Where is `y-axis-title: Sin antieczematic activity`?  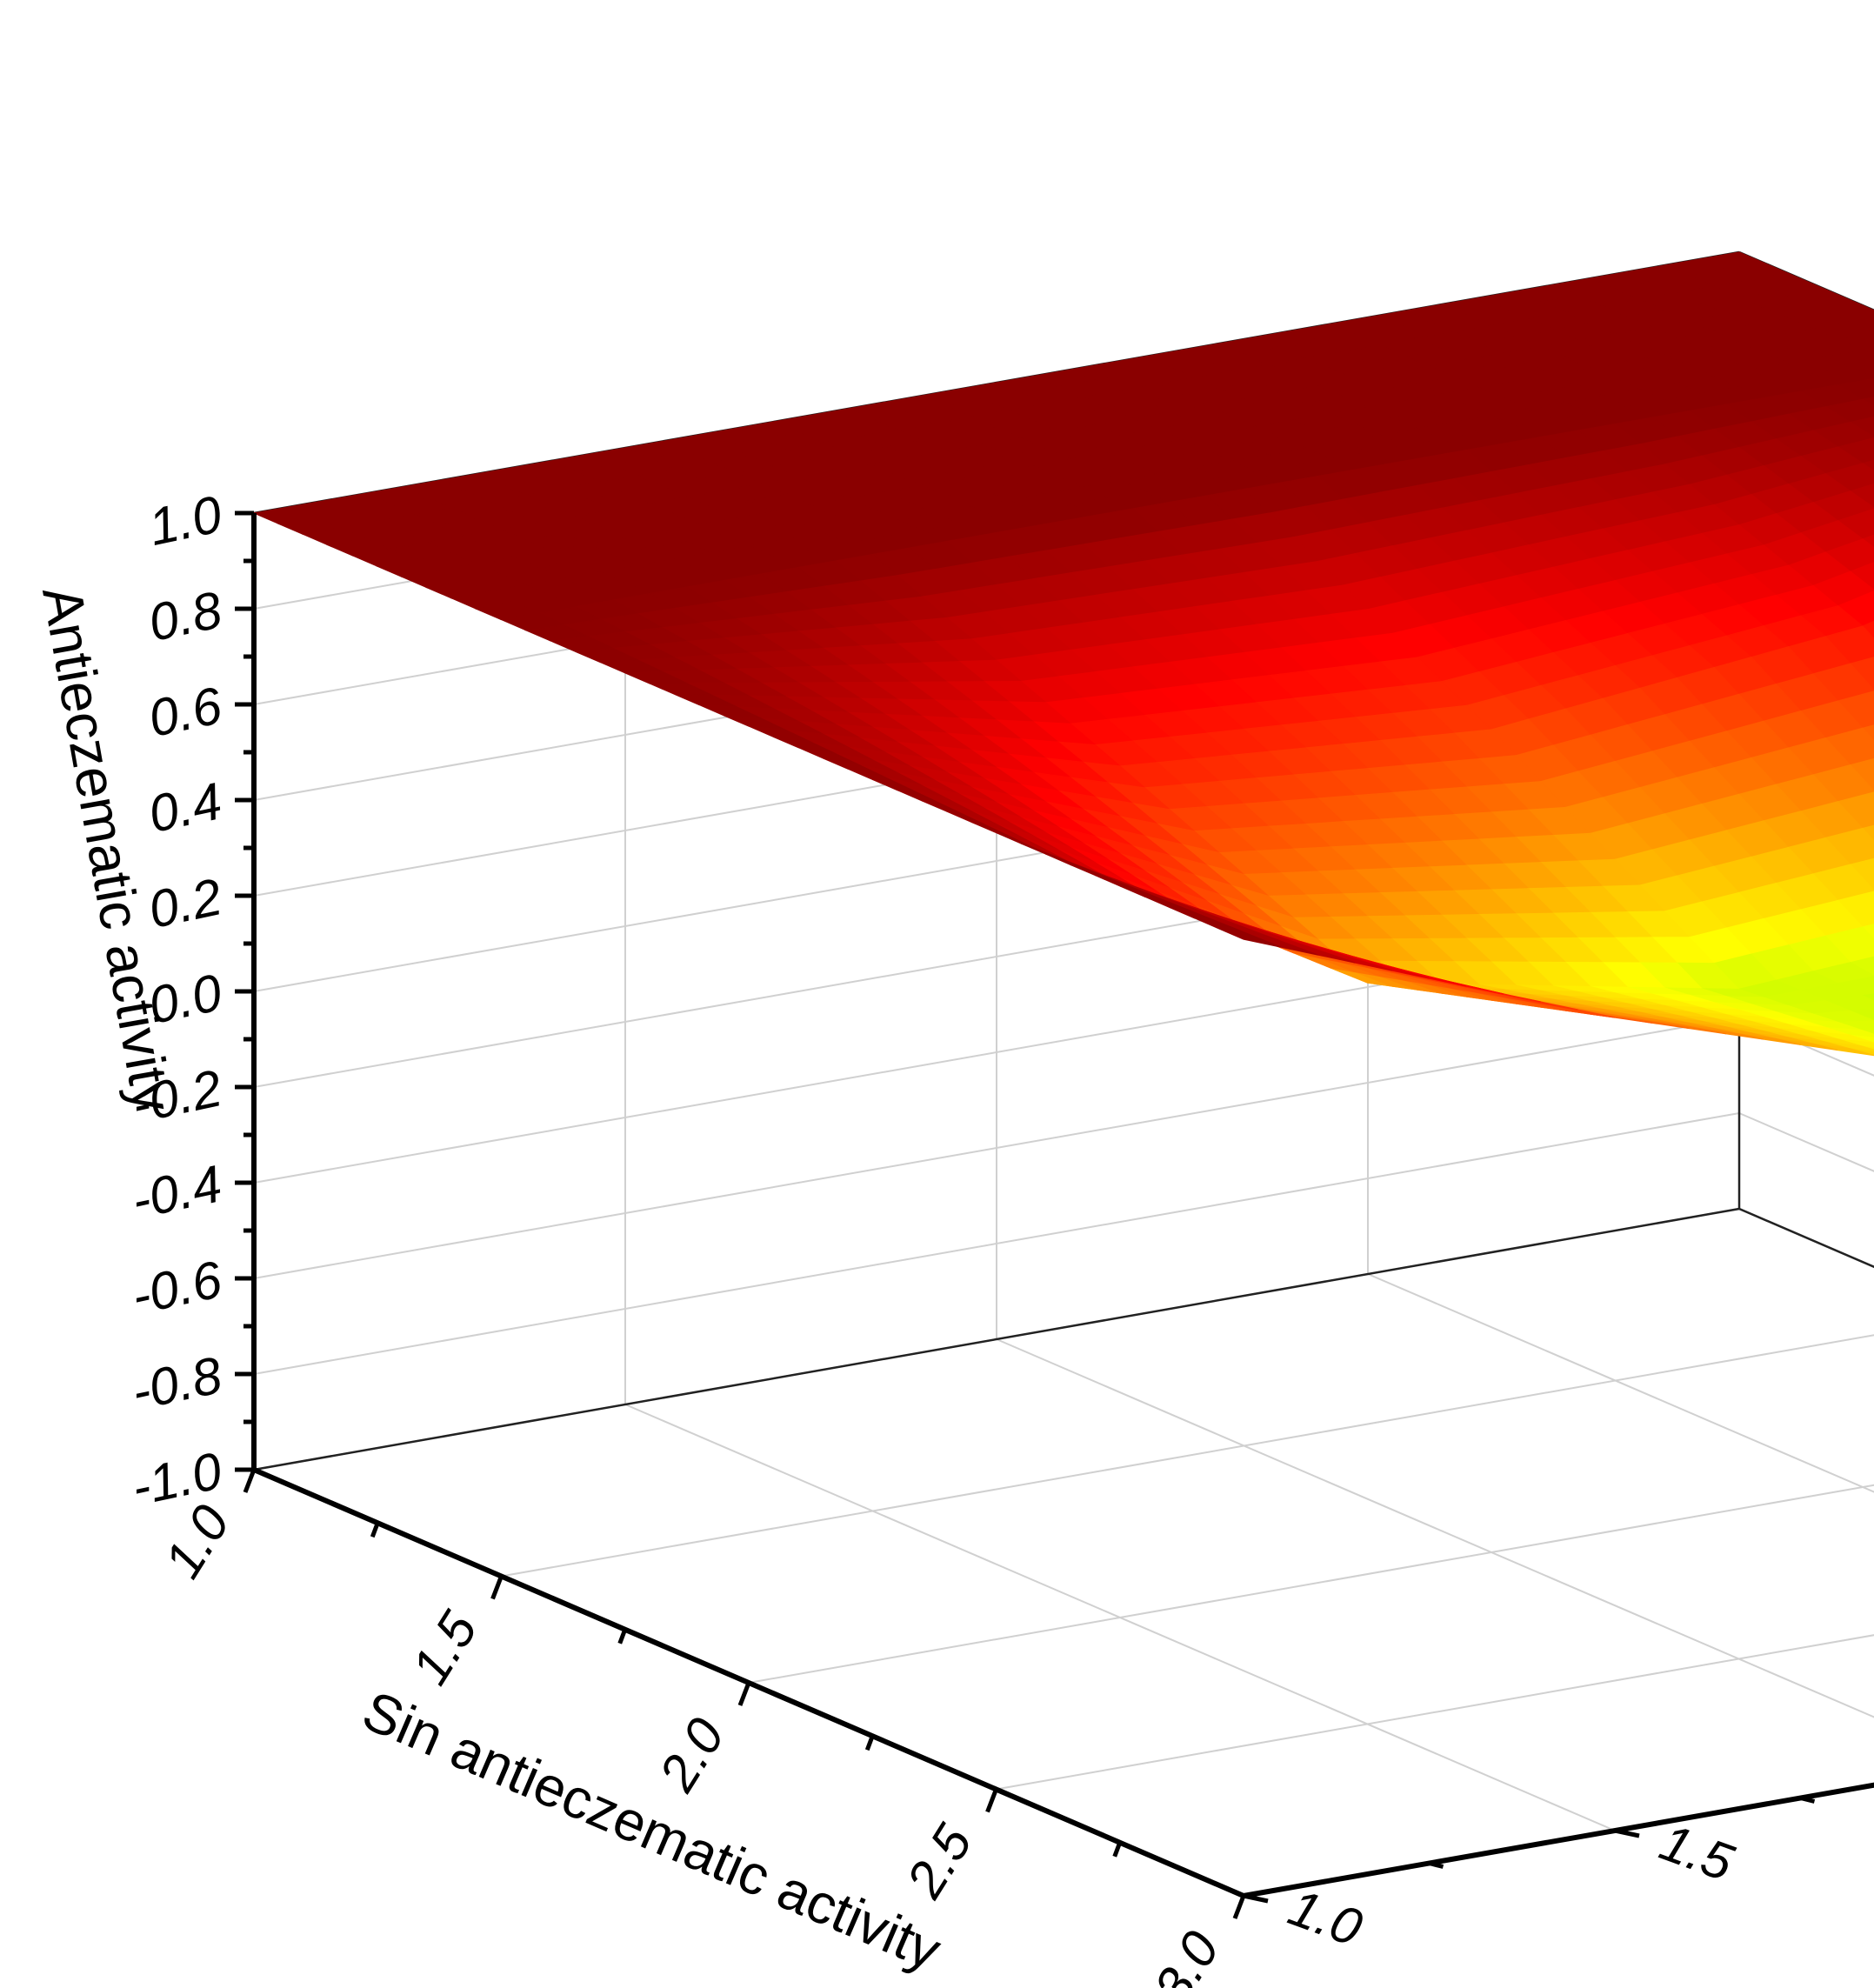
y-axis-title: Sin antieczematic activity is located at coordinates (1870, 1909).